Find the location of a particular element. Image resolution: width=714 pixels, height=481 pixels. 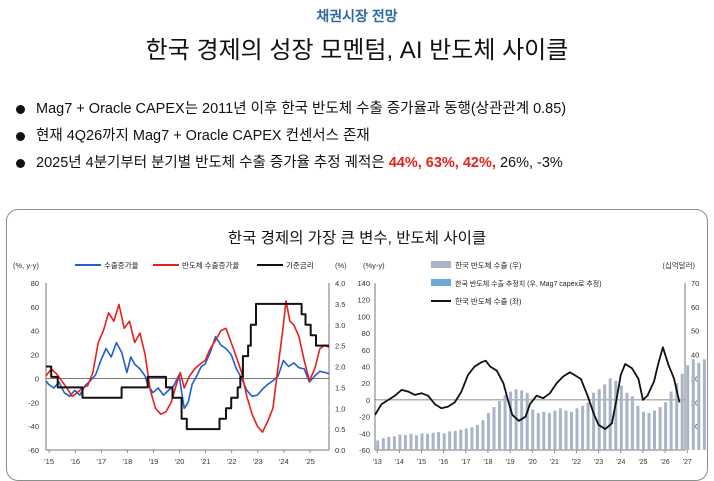

left-chart-x-tick-label: '23 is located at coordinates (258, 461).